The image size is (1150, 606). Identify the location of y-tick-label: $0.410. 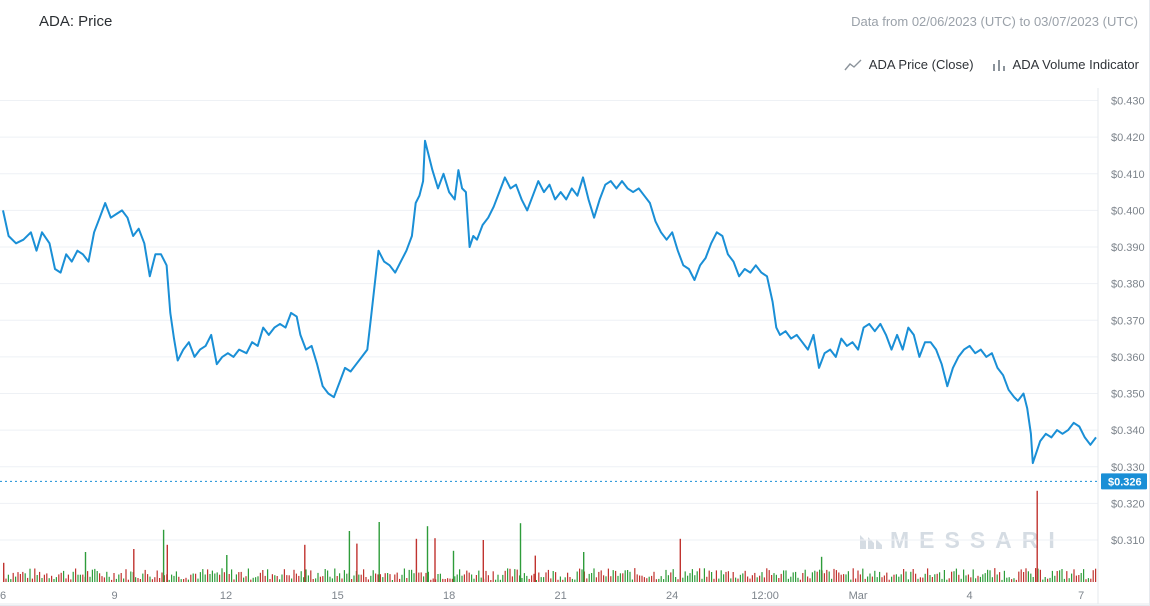
(1128, 175).